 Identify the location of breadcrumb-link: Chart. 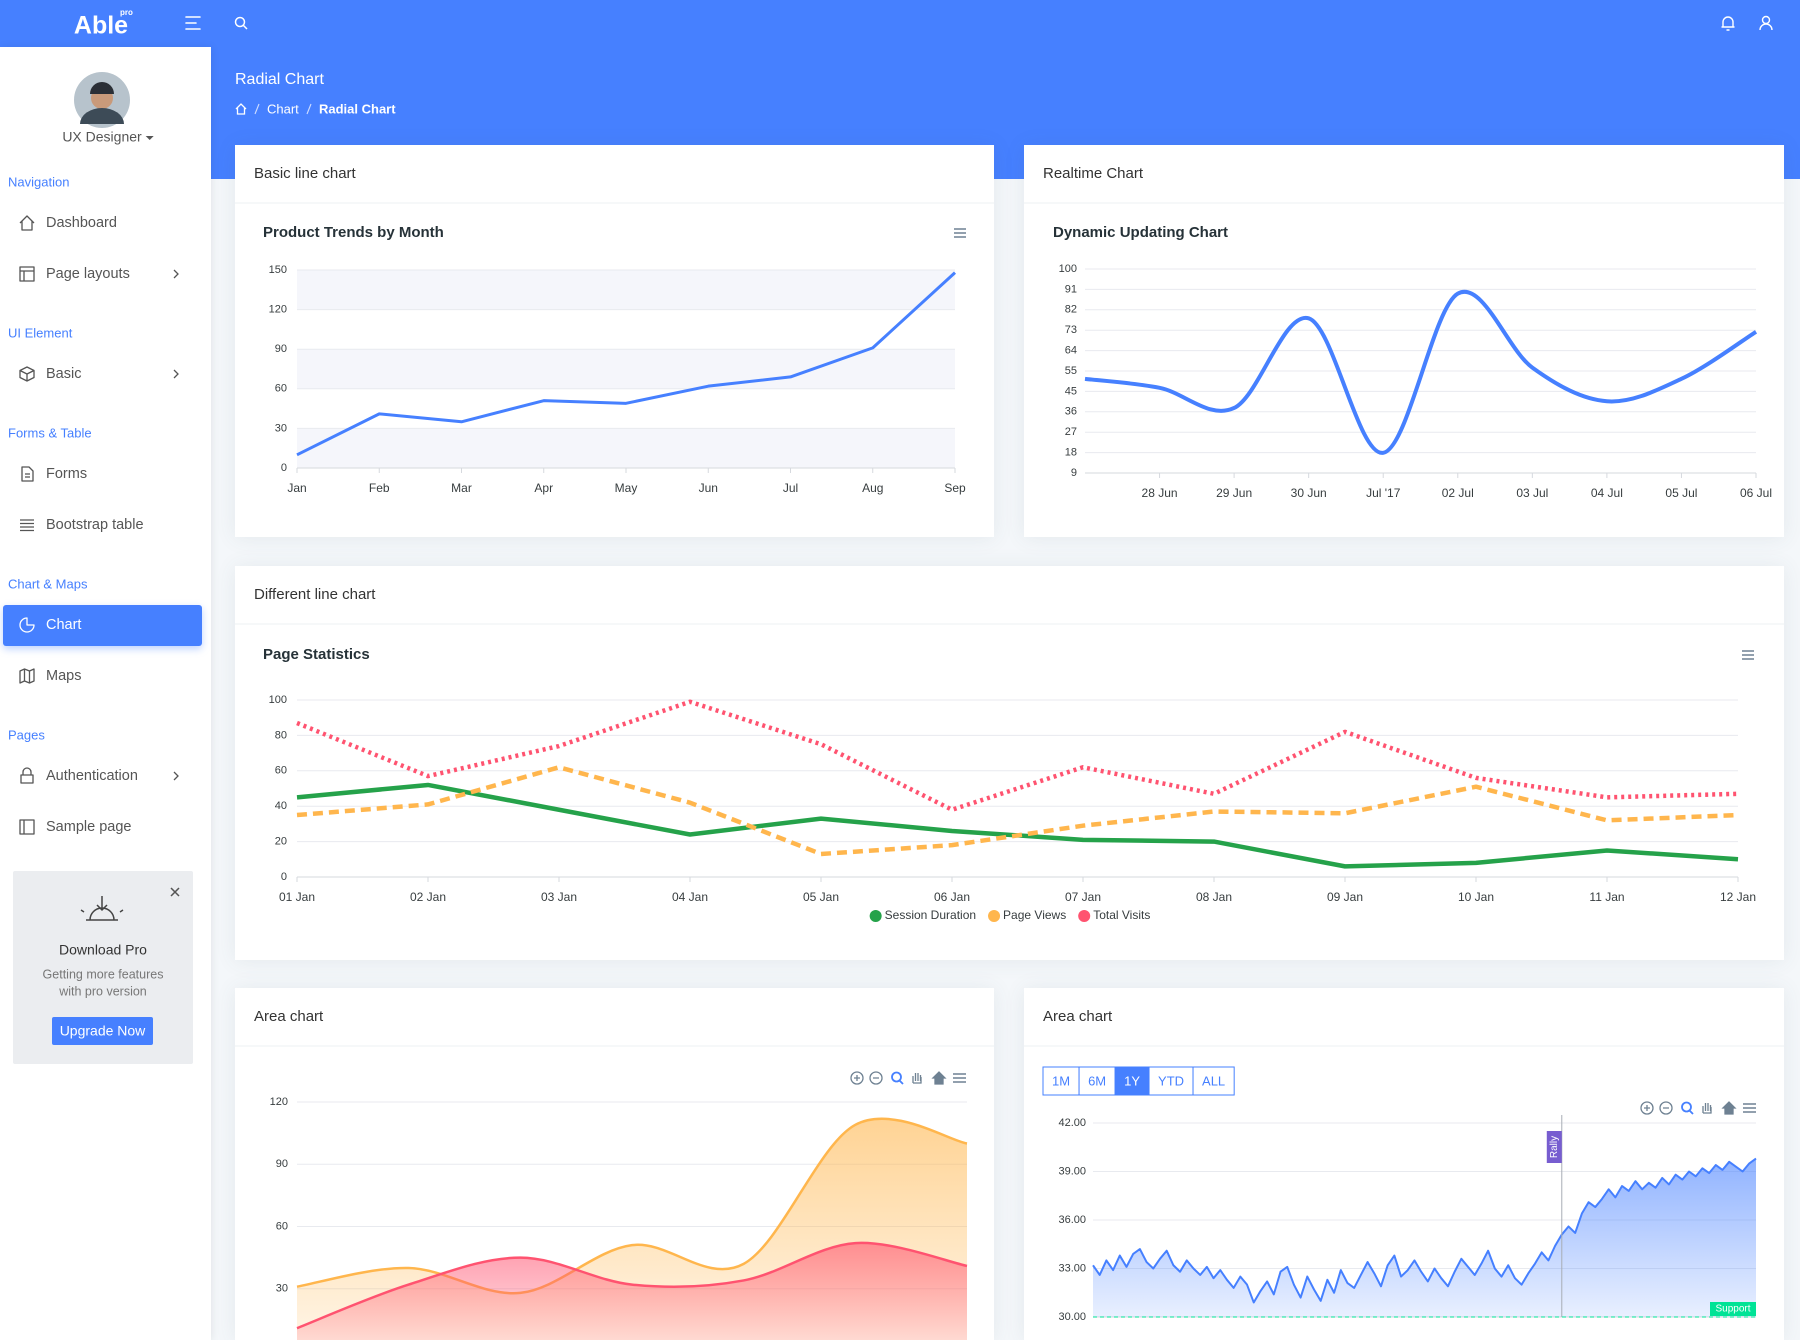
(283, 108).